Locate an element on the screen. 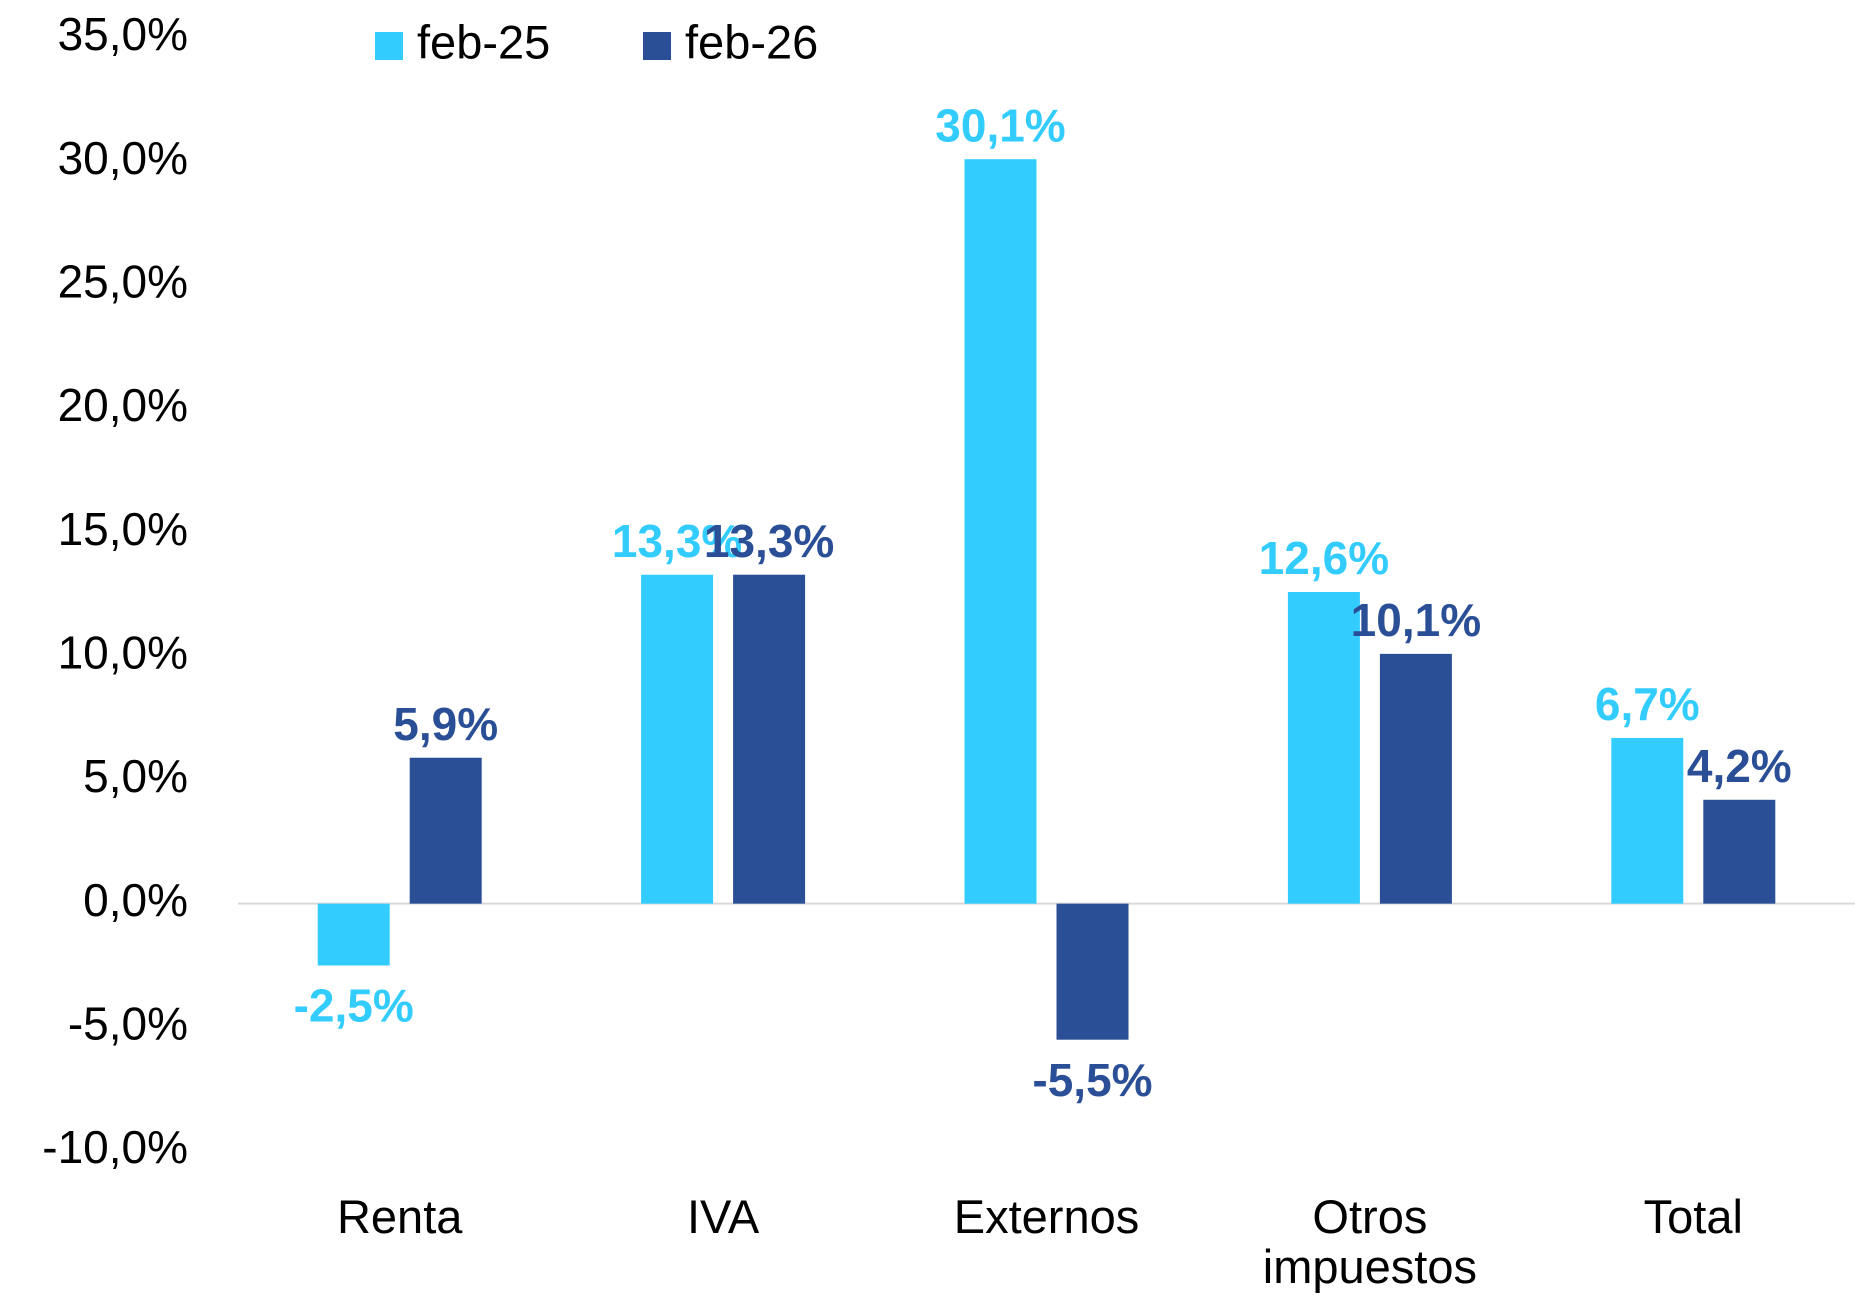 The width and height of the screenshot is (1855, 1305). y-tick-label: 0,0% is located at coordinates (135, 900).